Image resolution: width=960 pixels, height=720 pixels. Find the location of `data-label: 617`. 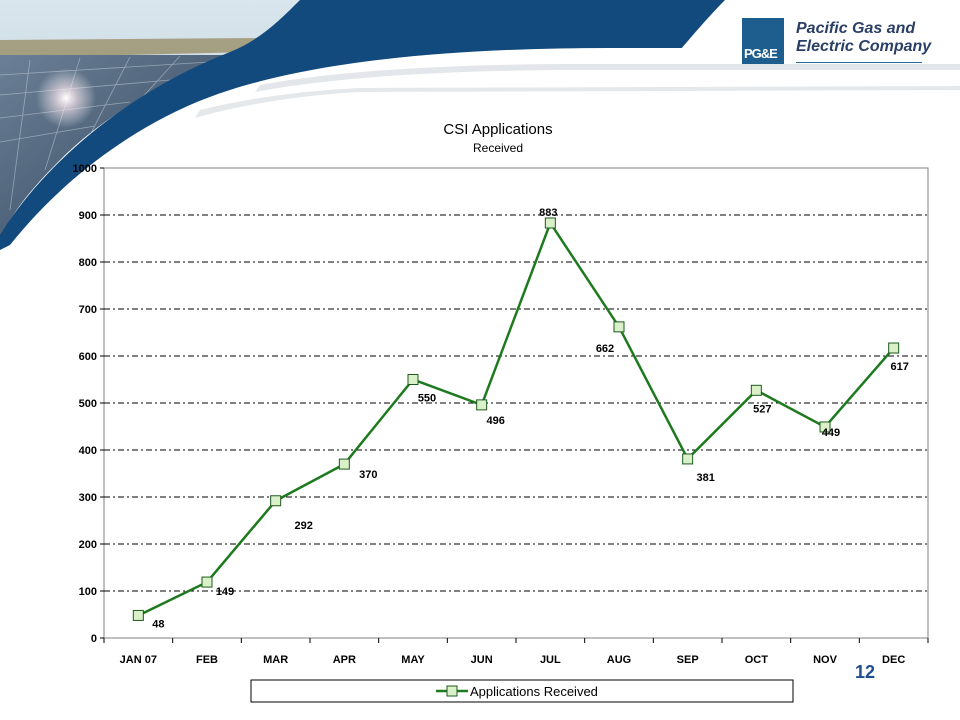

data-label: 617 is located at coordinates (899, 367).